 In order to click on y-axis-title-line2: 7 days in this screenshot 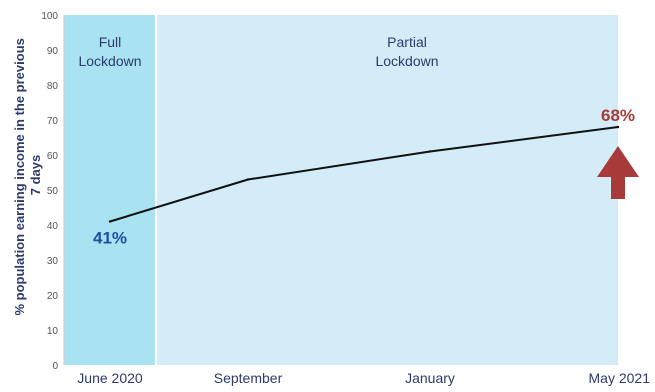, I will do `click(35, 175)`.